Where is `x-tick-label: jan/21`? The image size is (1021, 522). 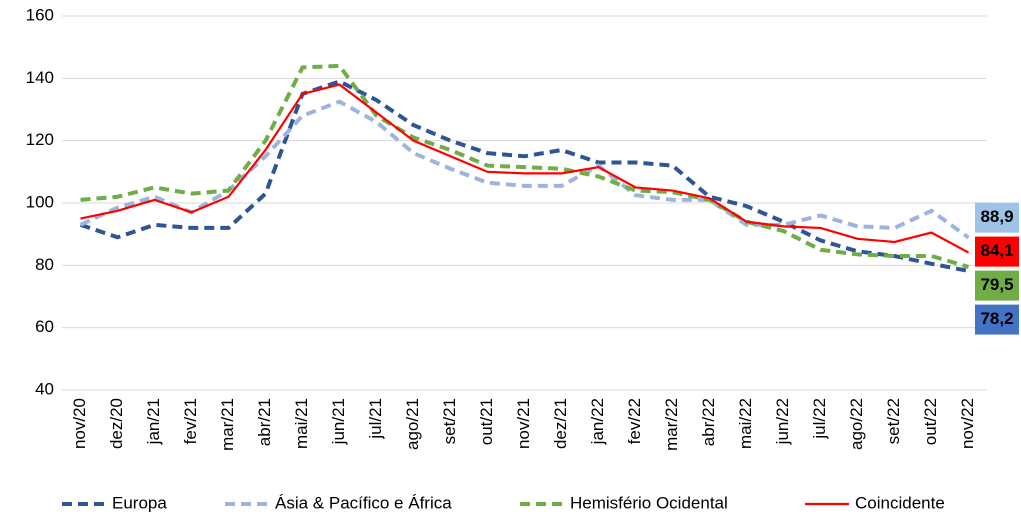
x-tick-label: jan/21 is located at coordinates (153, 421).